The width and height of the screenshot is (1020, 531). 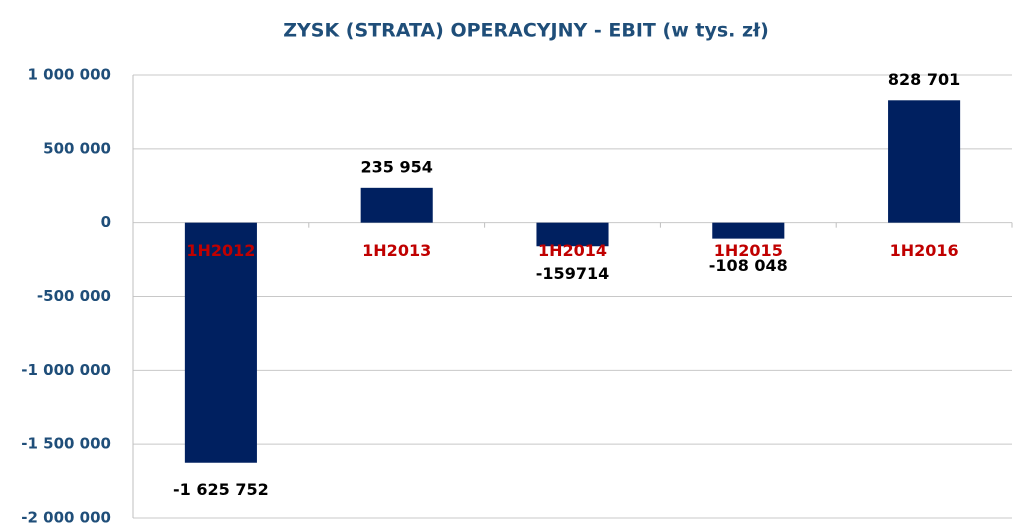 I want to click on value-label: -159714, so click(x=572, y=273).